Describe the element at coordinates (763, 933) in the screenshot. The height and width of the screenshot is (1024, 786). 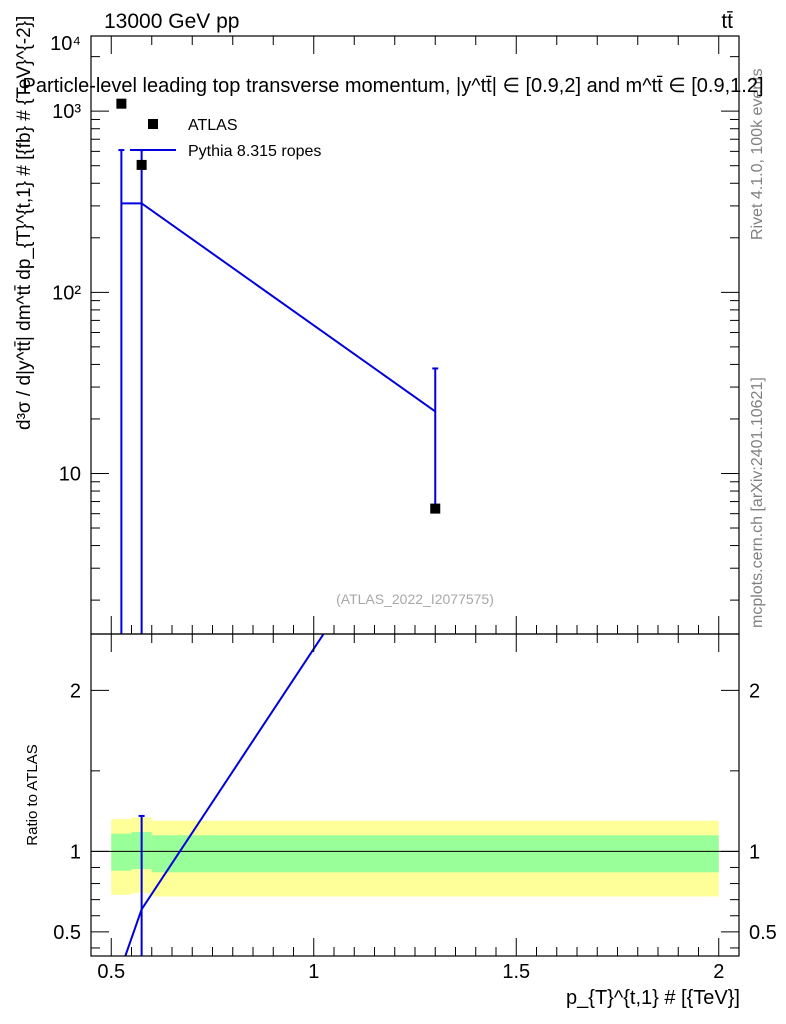
I see `ratio-y-tick-label-right: 0.5` at that location.